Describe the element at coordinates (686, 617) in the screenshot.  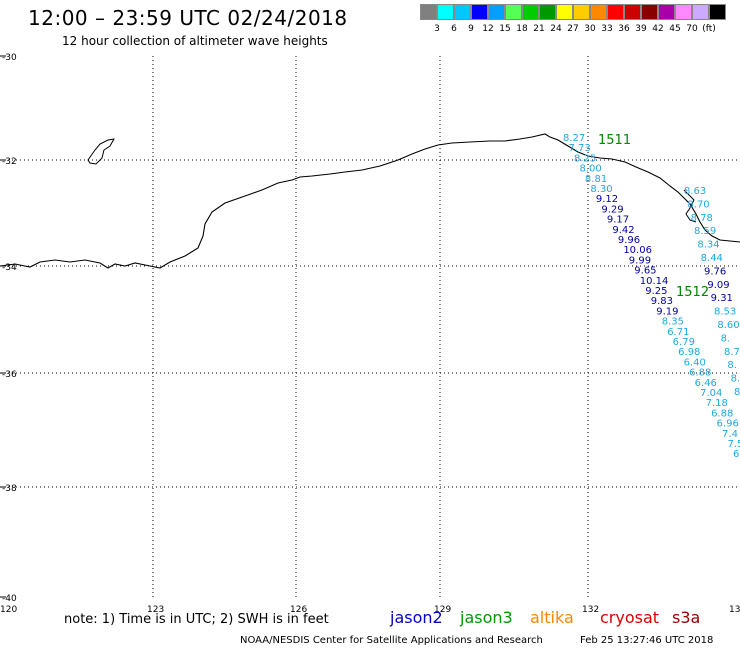
I see `satellite-name: s3a` at that location.